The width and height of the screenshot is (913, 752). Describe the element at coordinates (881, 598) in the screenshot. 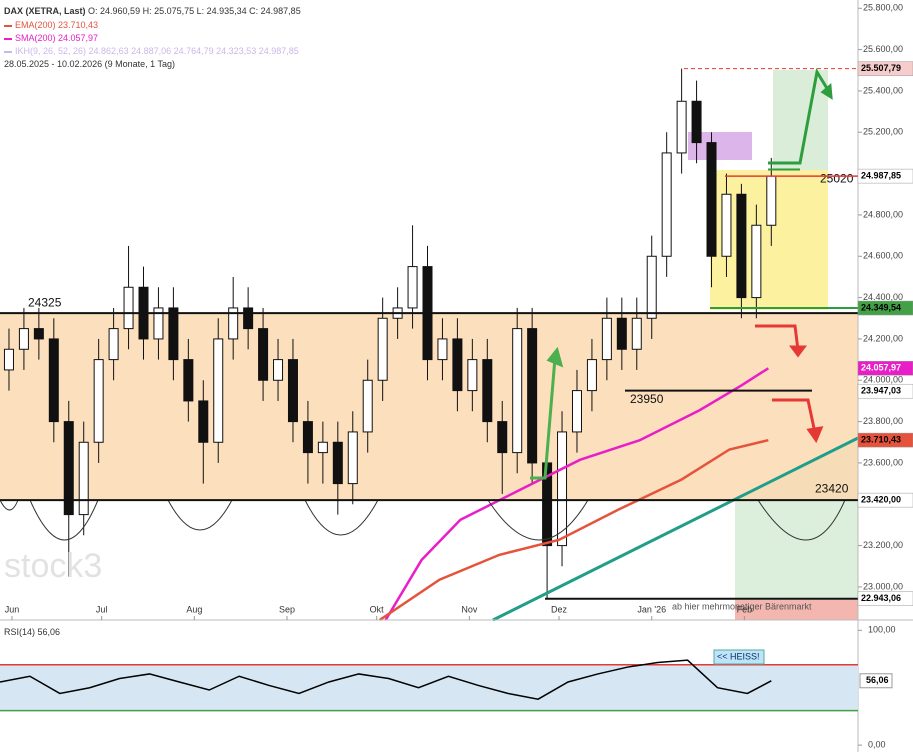

I see `price-tag-label: 22.943,06` at that location.